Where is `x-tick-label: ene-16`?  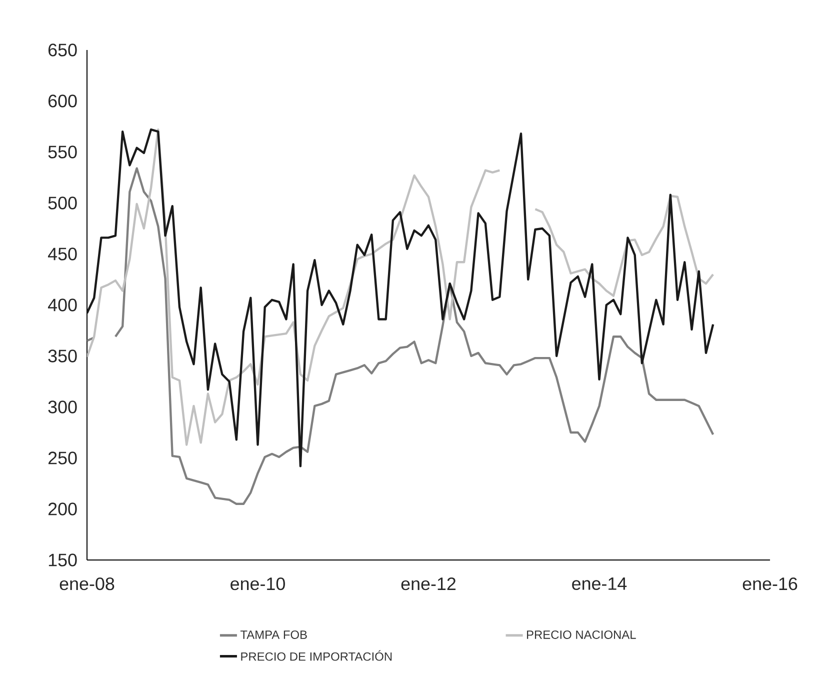 x-tick-label: ene-16 is located at coordinates (770, 583).